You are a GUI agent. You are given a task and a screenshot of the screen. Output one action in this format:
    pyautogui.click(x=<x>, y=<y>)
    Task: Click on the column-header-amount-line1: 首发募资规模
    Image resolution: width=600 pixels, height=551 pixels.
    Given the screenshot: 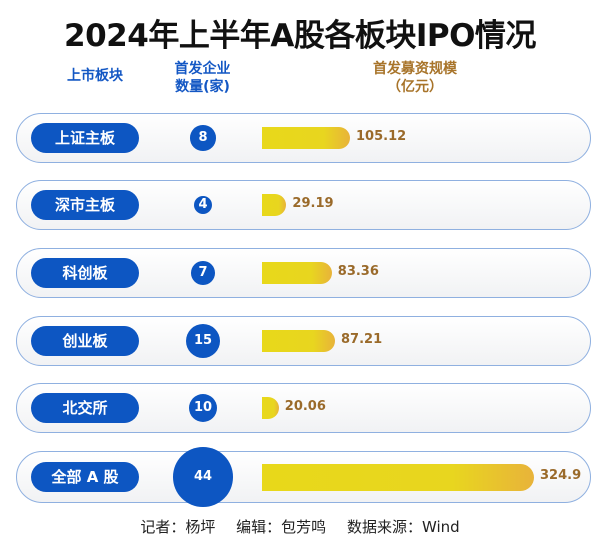 What is the action you would take?
    pyautogui.click(x=415, y=69)
    